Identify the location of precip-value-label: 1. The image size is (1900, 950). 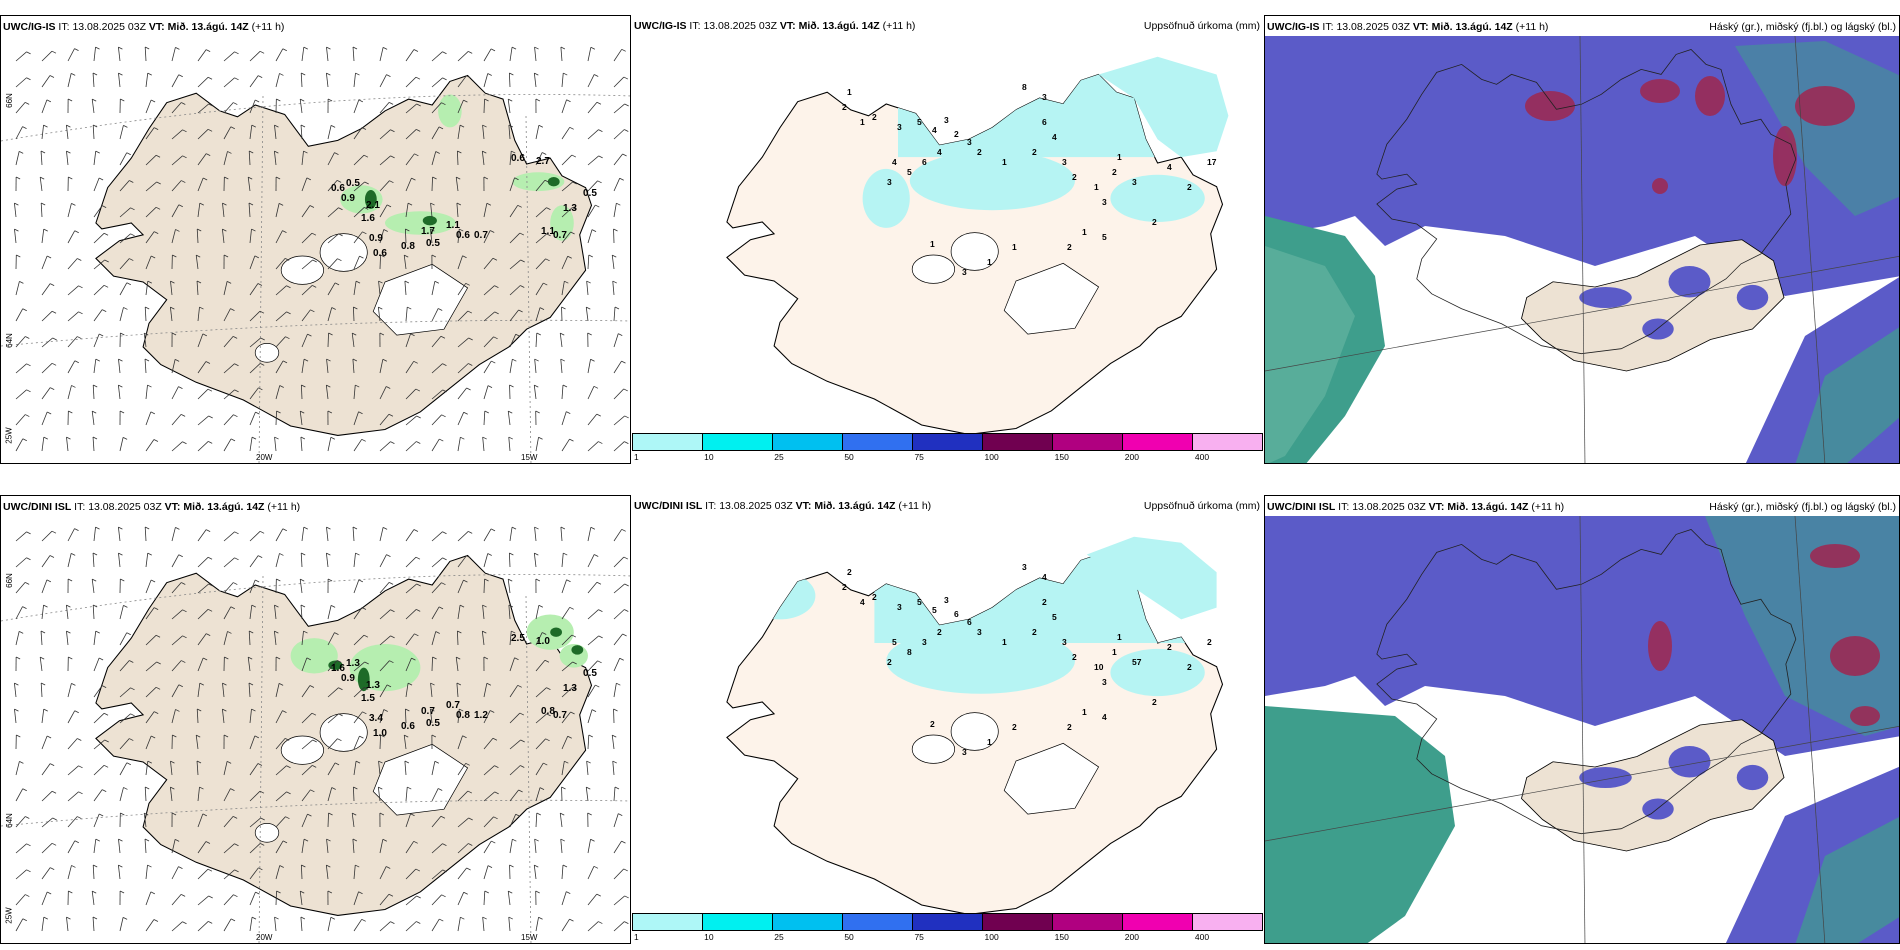
(932, 244).